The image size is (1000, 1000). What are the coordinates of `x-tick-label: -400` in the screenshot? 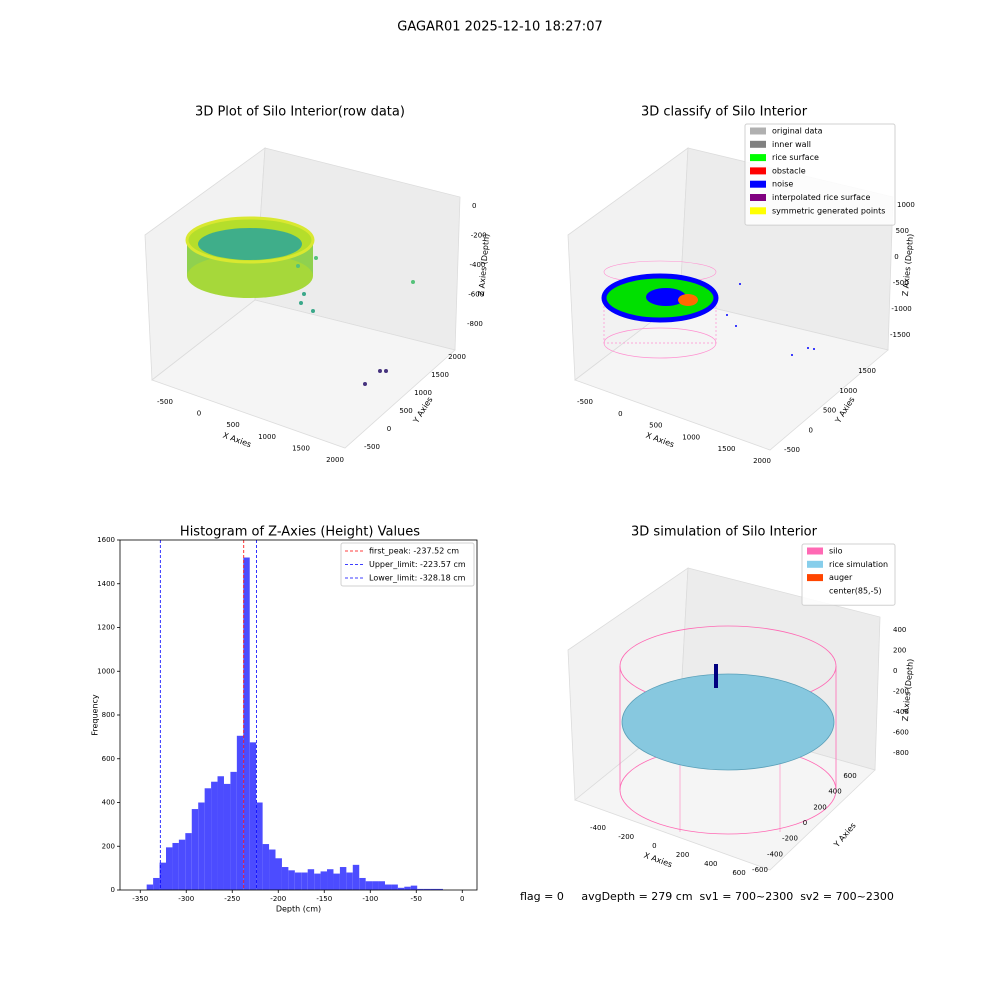 It's located at (598, 828).